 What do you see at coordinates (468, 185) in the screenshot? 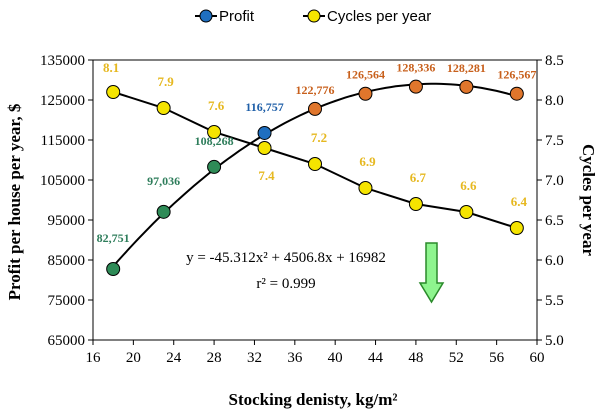
I see `cycles-data-label: 6.6` at bounding box center [468, 185].